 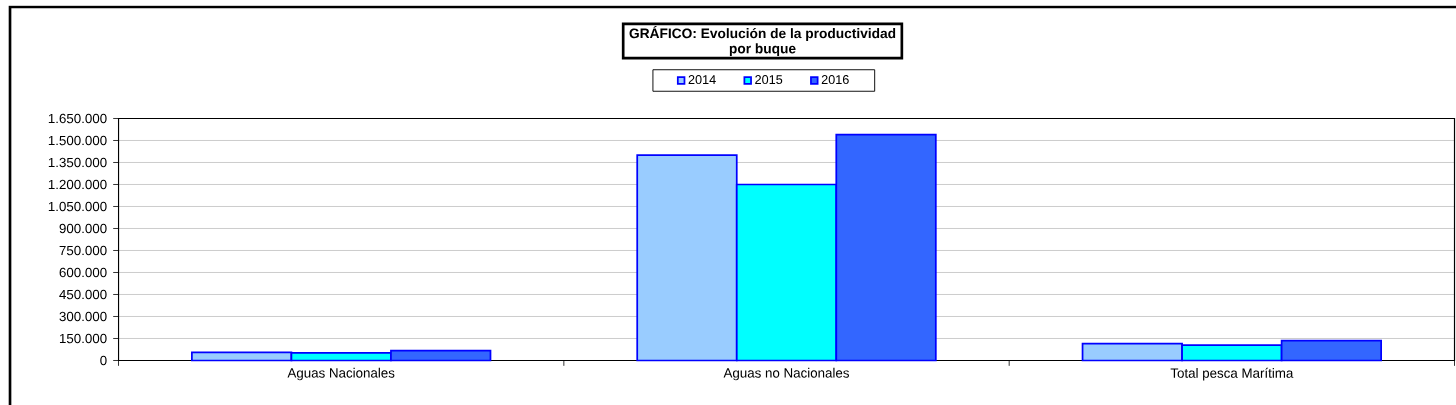 What do you see at coordinates (83, 272) in the screenshot?
I see `y-tick-label: 600.000` at bounding box center [83, 272].